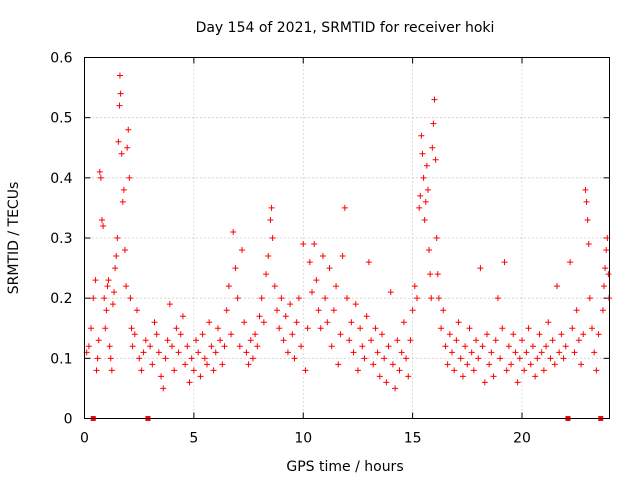 The height and width of the screenshot is (480, 640). What do you see at coordinates (522, 439) in the screenshot?
I see `x-tick-label: 20` at bounding box center [522, 439].